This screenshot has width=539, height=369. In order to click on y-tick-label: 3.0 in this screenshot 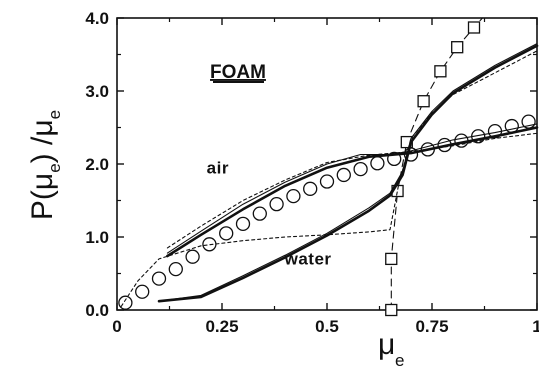, I will do `click(97, 91)`.